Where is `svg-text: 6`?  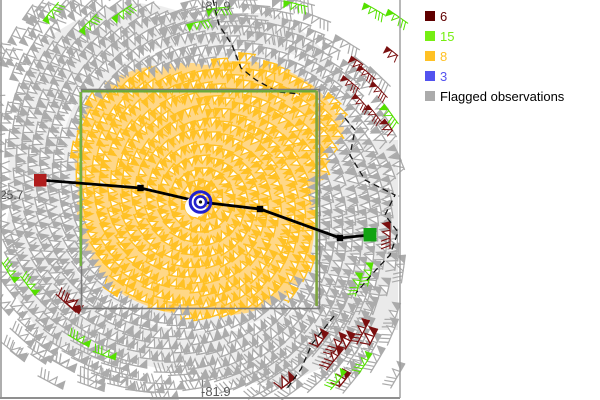
svg-text: 6 is located at coordinates (443, 16).